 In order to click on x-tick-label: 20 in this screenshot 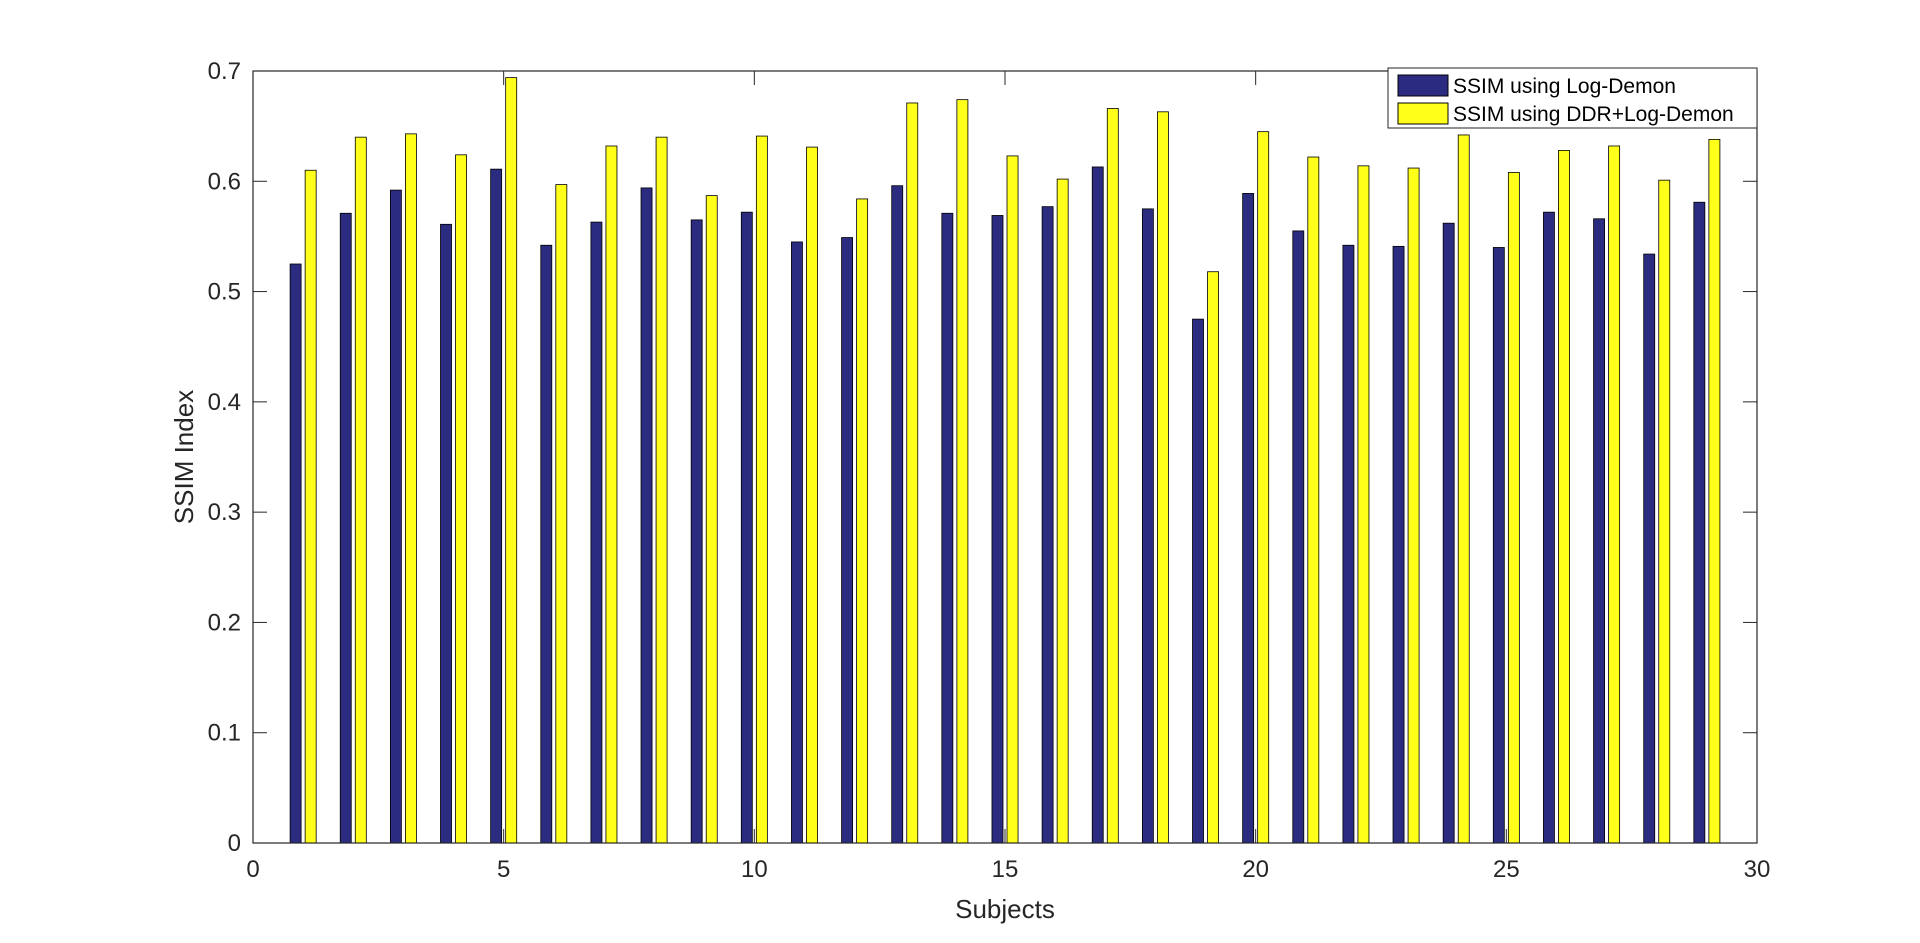, I will do `click(1255, 869)`.